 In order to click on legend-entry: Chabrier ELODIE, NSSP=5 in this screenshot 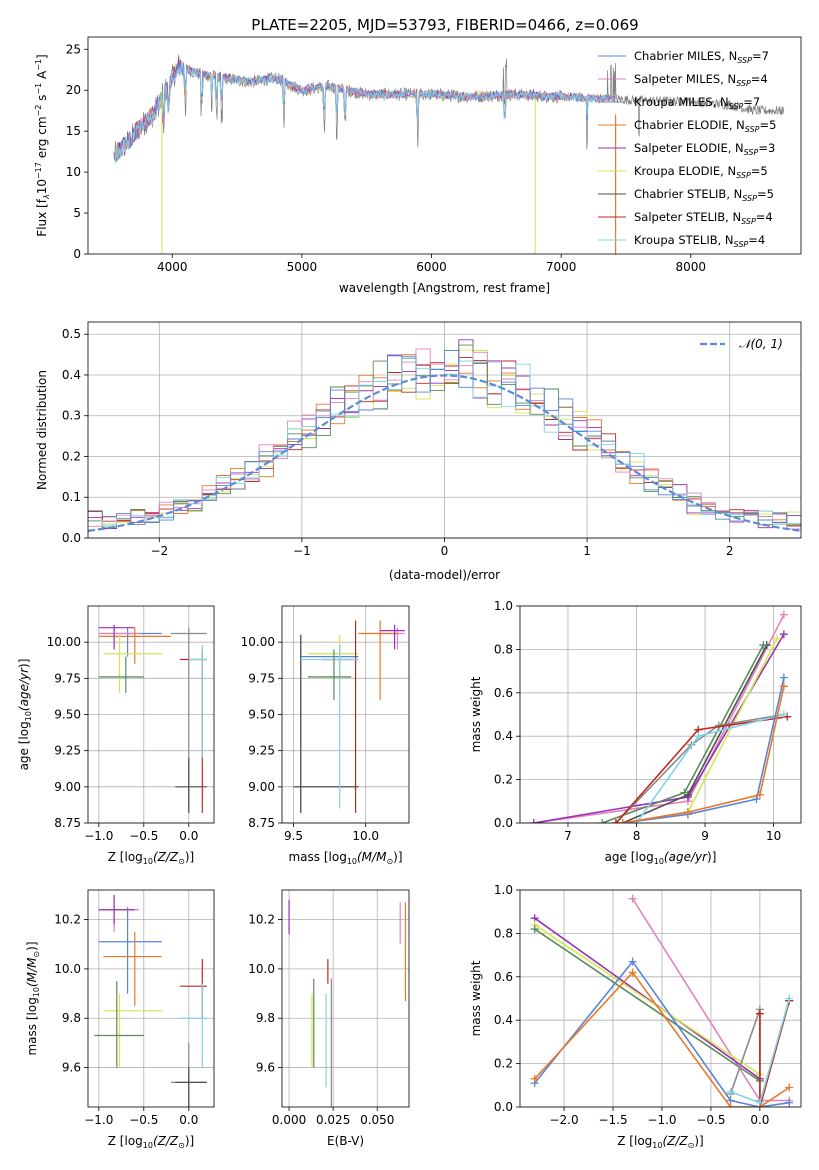, I will do `click(705, 126)`.